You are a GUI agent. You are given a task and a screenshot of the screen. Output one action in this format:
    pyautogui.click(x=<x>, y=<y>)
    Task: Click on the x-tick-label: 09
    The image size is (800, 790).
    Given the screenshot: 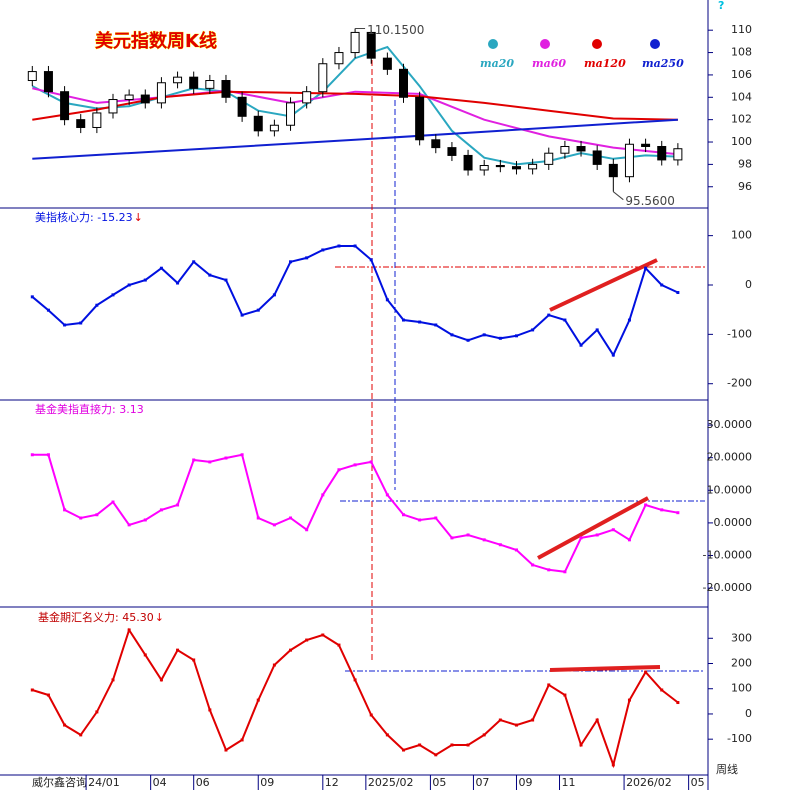 What is the action you would take?
    pyautogui.click(x=525, y=782)
    